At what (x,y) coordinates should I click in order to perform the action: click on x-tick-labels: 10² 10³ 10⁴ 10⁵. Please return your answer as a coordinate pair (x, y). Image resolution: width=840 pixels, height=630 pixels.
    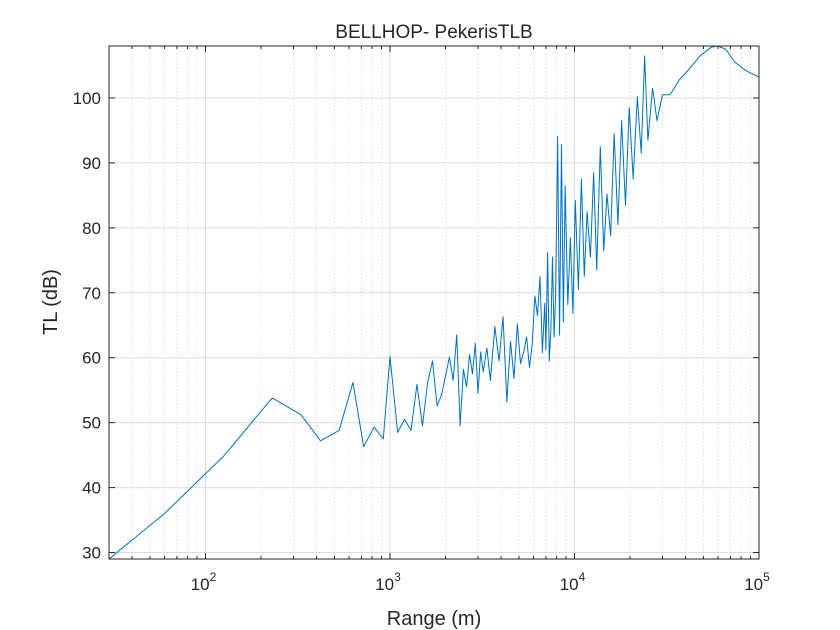
    Looking at the image, I should click on (480, 582).